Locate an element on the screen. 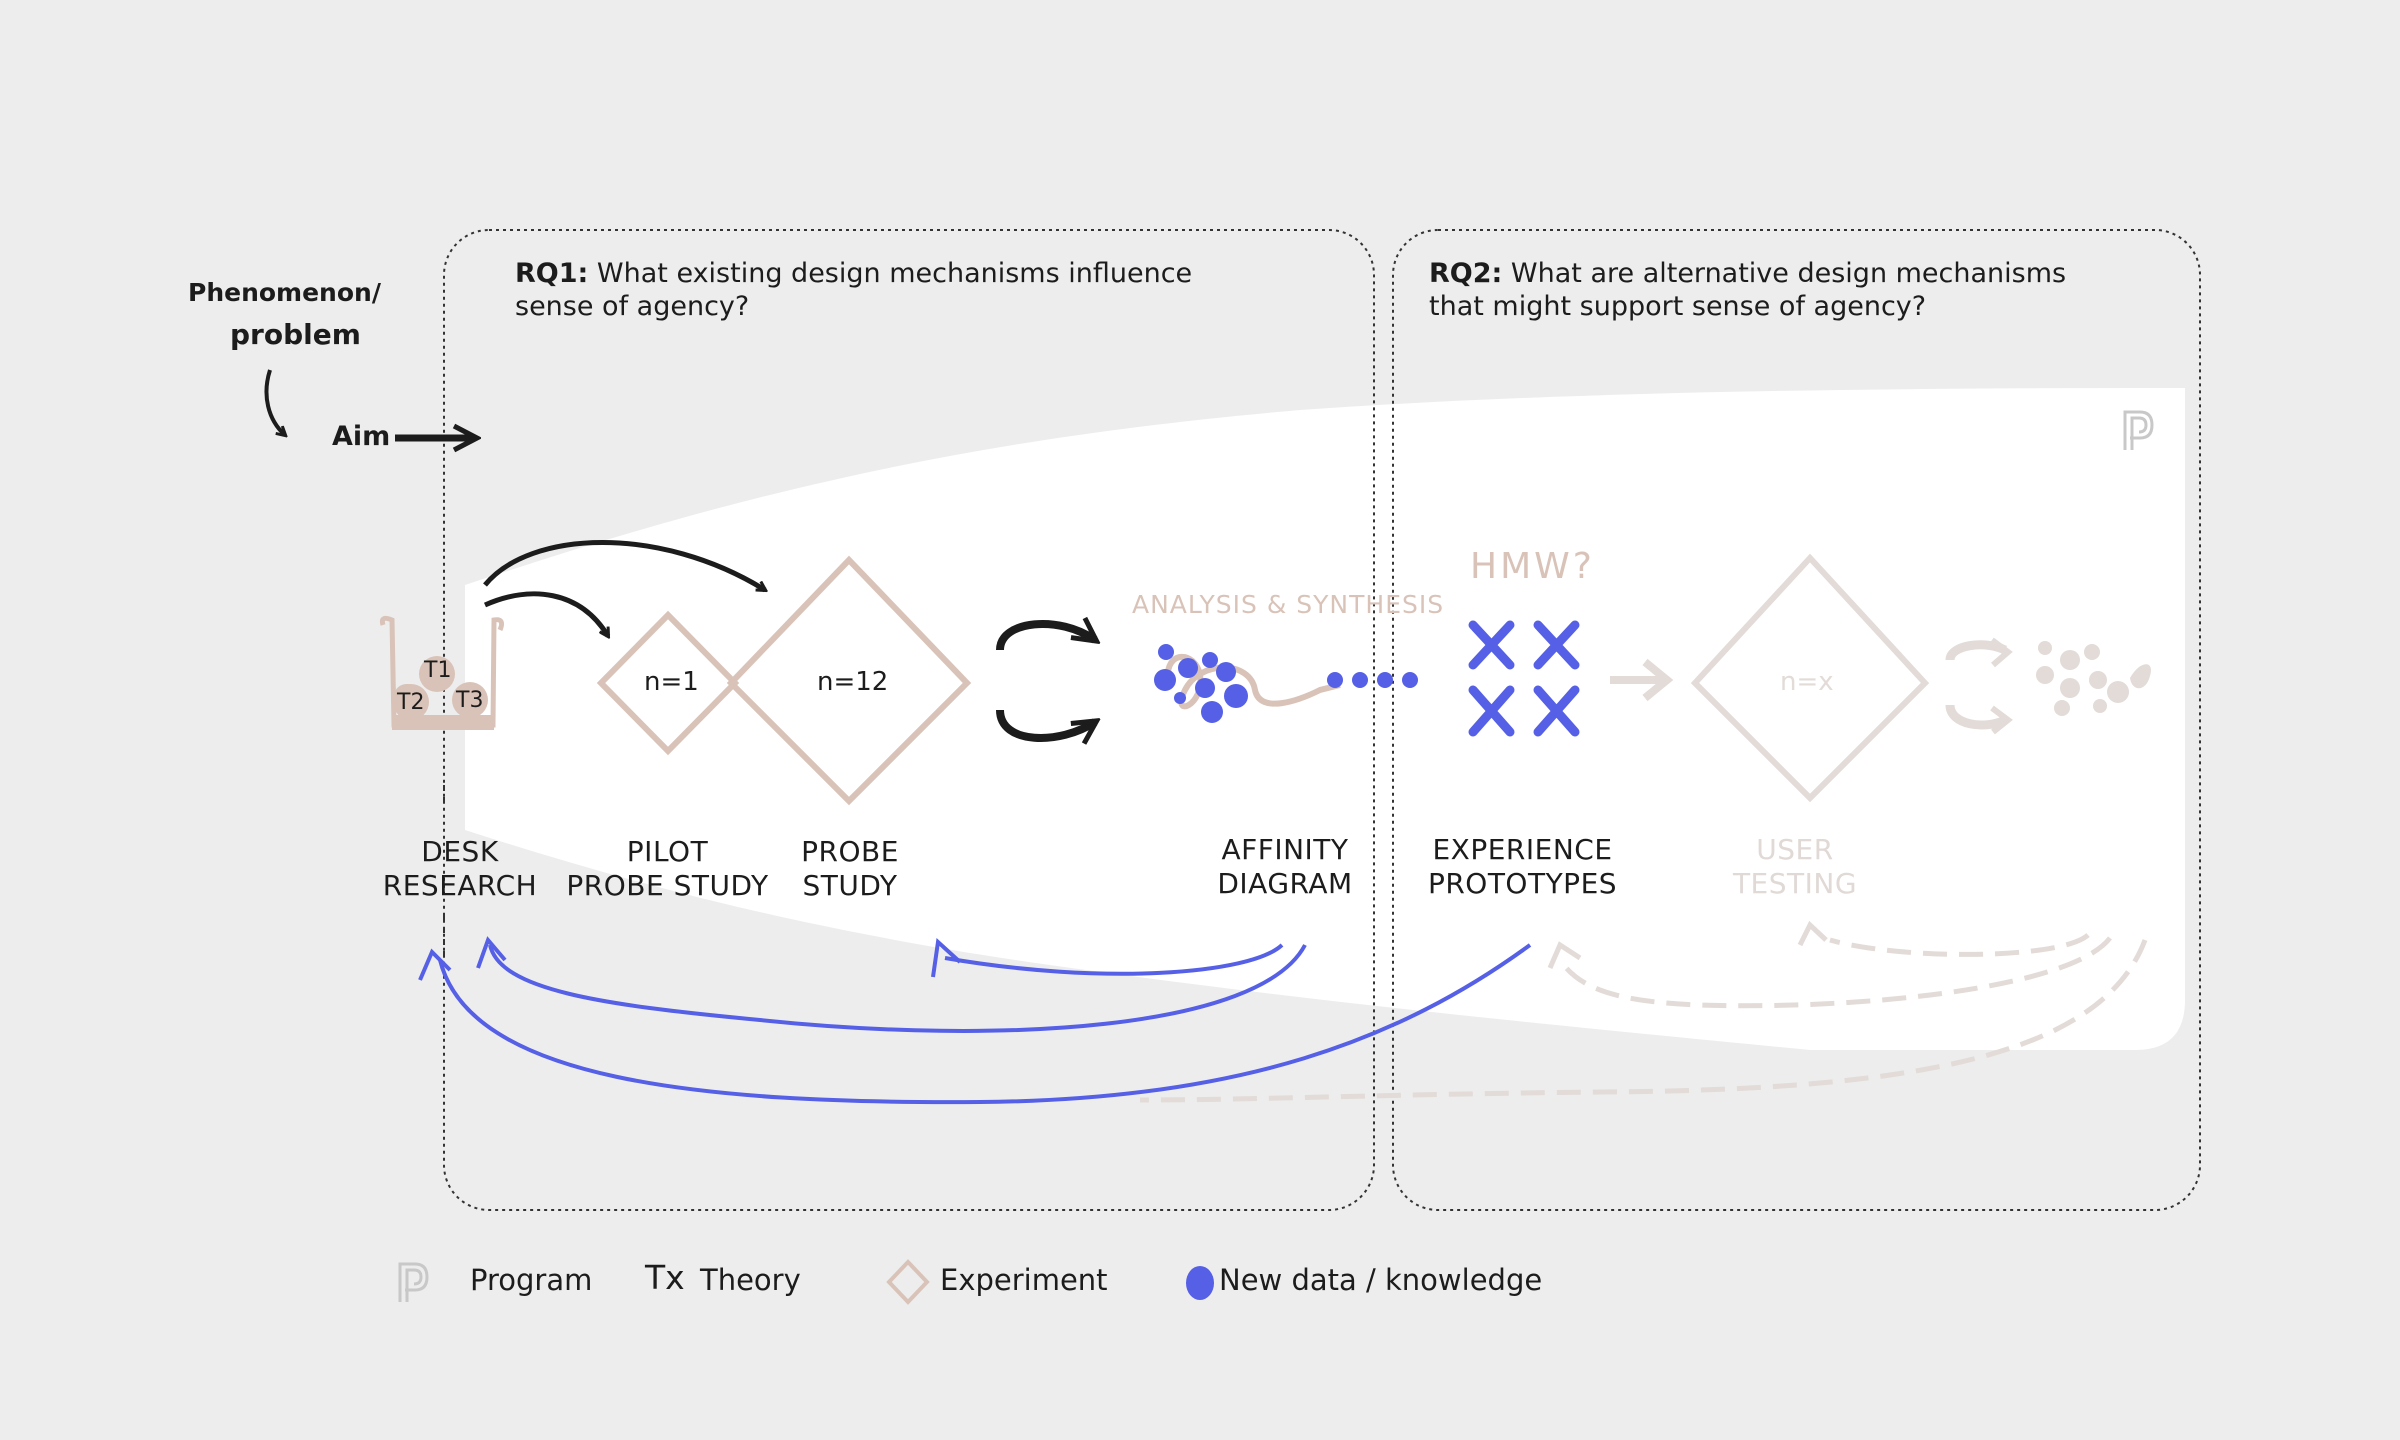 The image size is (2400, 1440). arrow-to-pilot is located at coordinates (547, 613).